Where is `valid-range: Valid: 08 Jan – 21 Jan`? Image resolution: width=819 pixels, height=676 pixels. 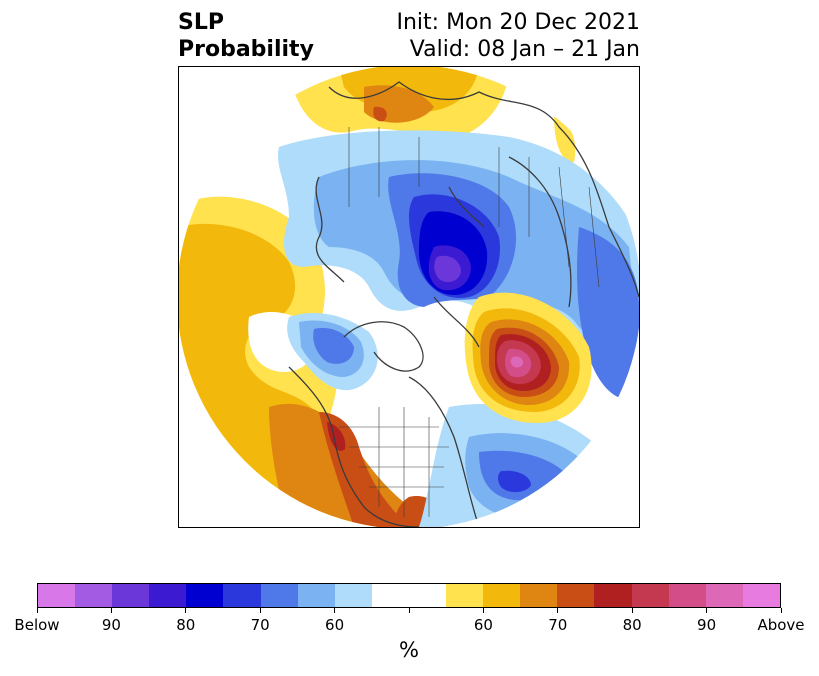
valid-range: Valid: 08 Jan – 21 Jan is located at coordinates (524, 49).